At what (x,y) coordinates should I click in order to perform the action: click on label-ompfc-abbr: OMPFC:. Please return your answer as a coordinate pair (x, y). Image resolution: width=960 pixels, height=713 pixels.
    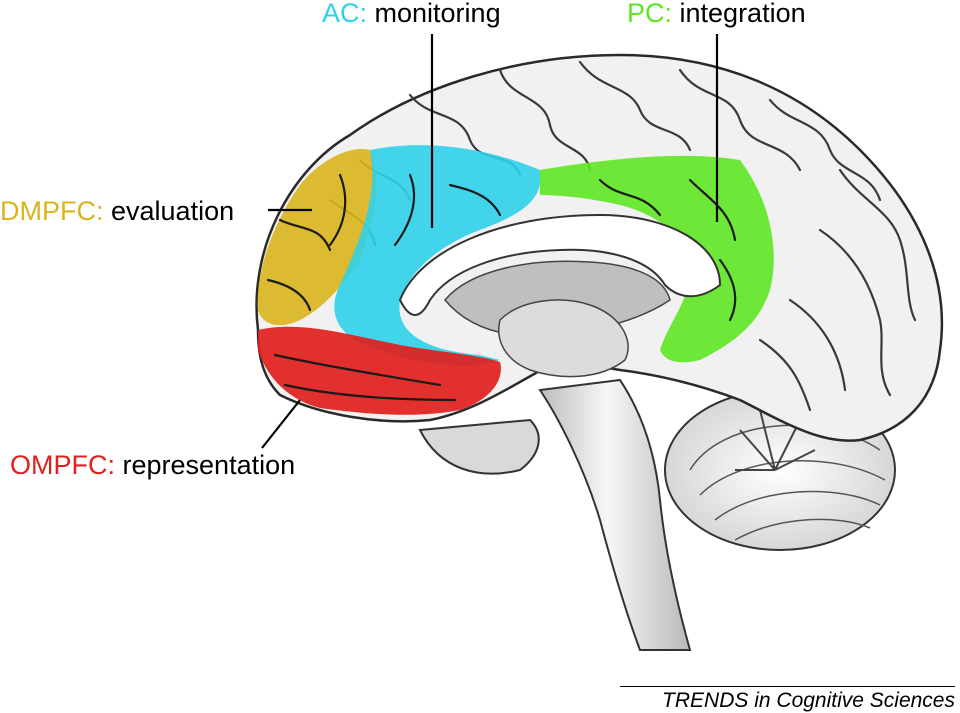
    Looking at the image, I should click on (62, 465).